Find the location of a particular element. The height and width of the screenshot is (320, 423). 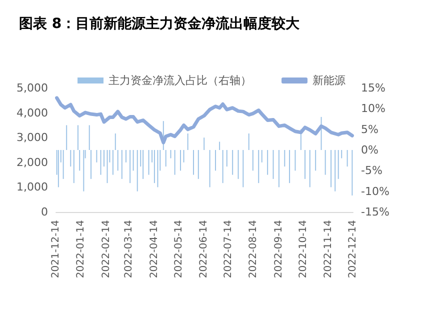

y2-tick-label: -5% is located at coordinates (371, 171).